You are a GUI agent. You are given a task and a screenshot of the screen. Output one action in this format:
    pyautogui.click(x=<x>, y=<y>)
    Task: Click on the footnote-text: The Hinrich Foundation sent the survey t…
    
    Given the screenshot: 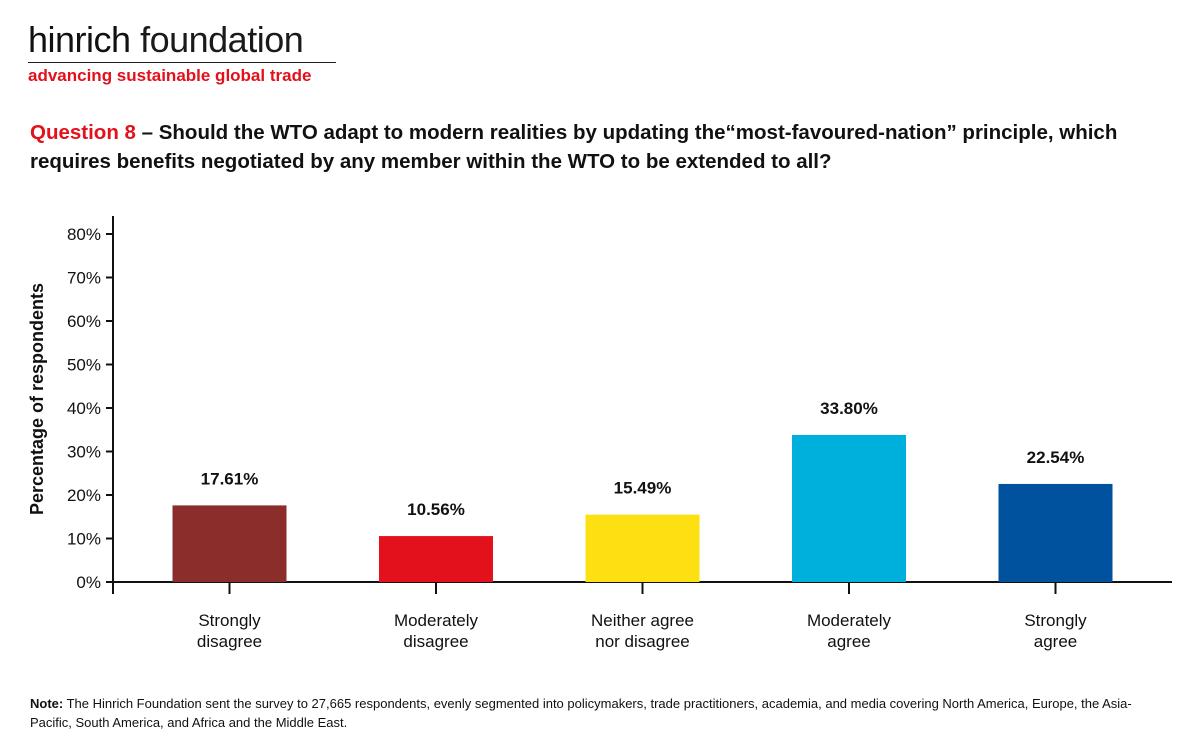 What is the action you would take?
    pyautogui.click(x=581, y=713)
    